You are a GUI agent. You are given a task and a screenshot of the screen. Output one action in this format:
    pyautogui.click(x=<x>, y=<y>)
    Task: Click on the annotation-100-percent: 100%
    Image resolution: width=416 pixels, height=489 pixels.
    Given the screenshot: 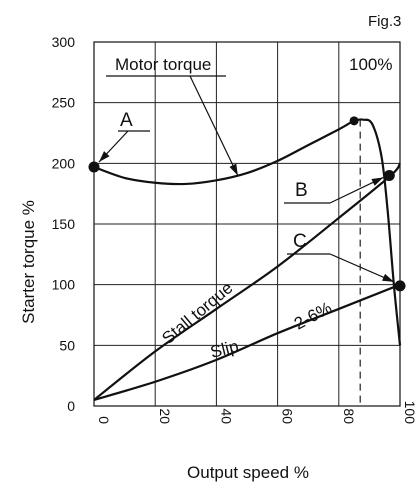 What is the action you would take?
    pyautogui.click(x=370, y=64)
    